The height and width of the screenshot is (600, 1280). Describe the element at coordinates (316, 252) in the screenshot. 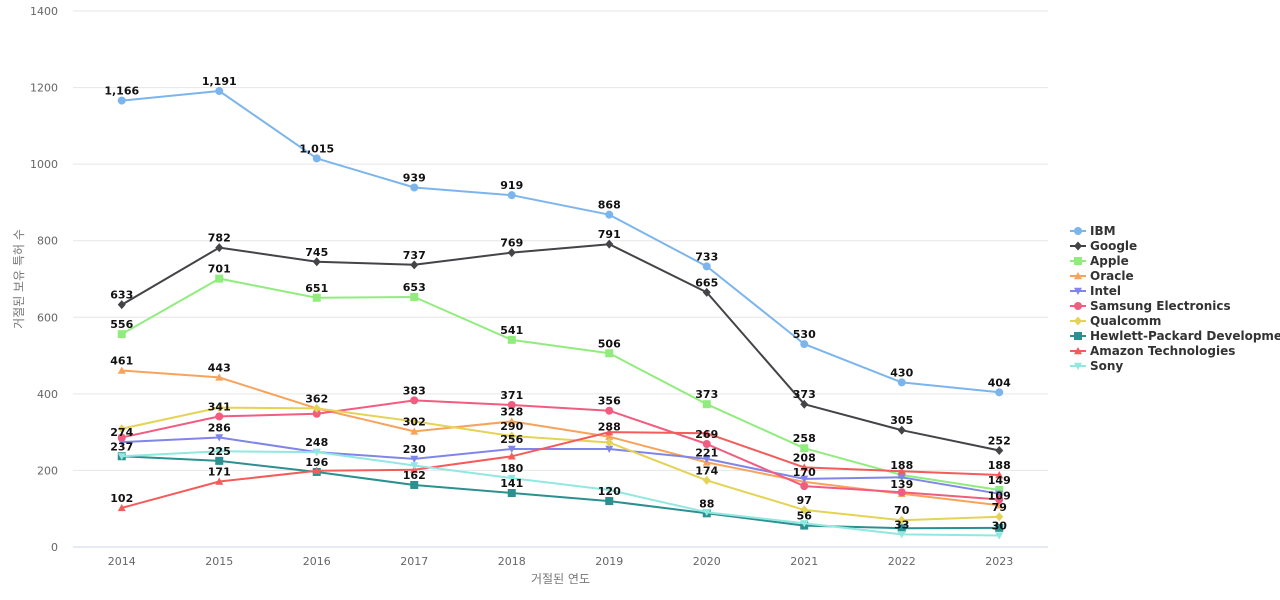

I see `data-label: 745` at that location.